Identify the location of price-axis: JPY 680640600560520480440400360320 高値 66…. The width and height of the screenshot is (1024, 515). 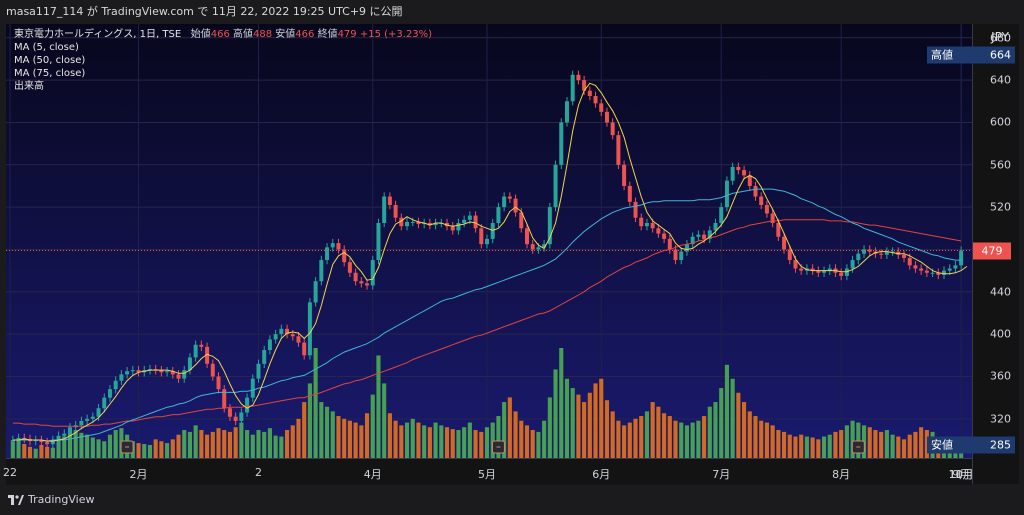
(973, 254).